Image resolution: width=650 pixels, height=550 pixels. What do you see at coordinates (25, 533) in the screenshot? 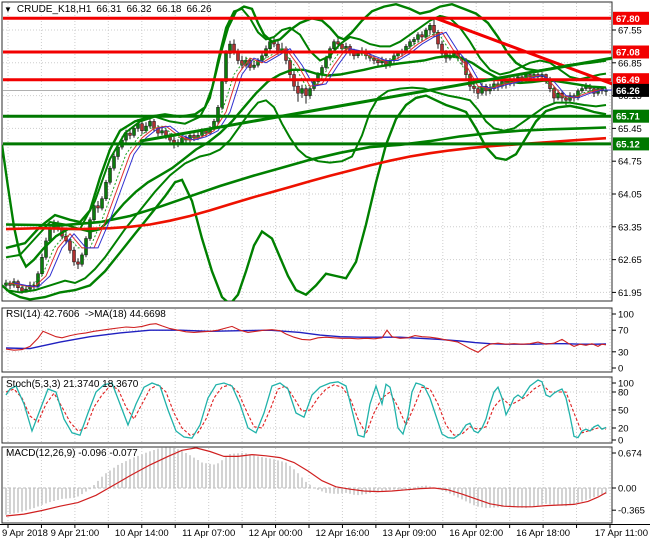
I see `svg-text: 9 Apr 2018` at bounding box center [25, 533].